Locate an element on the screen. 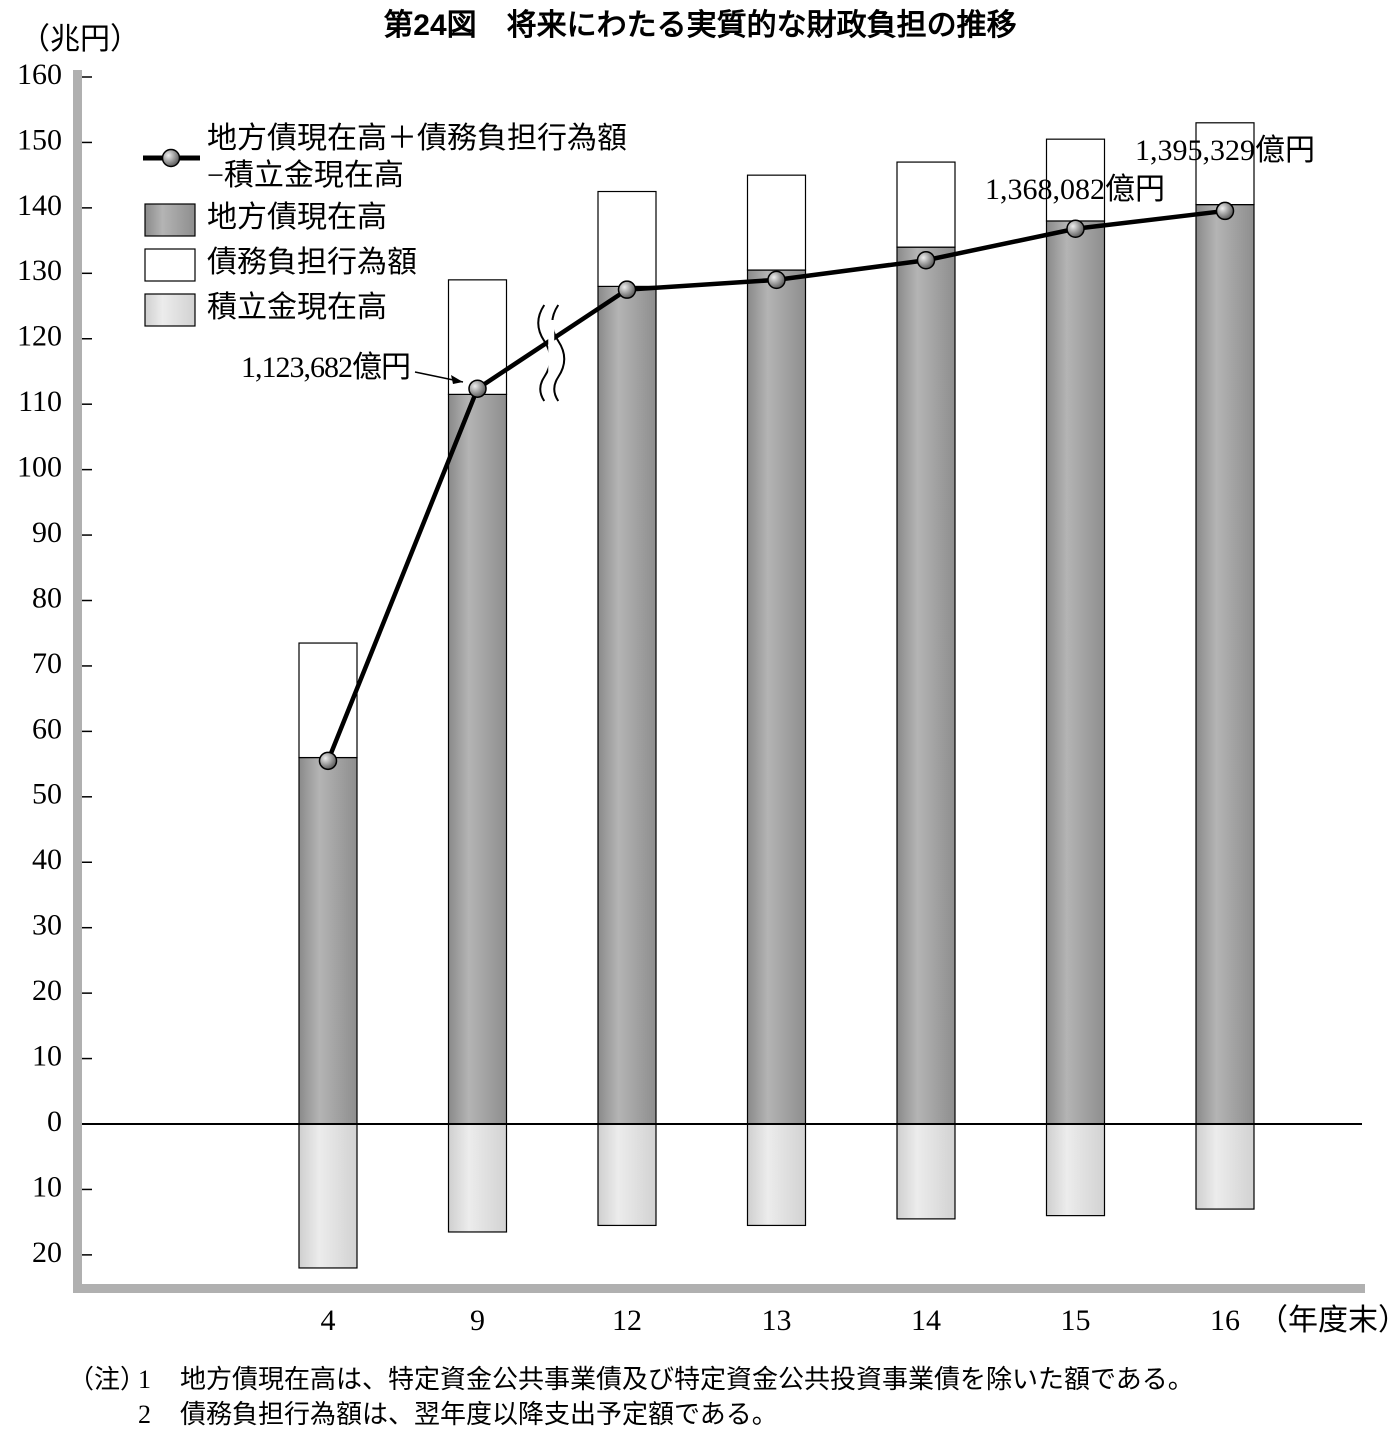 The image size is (1400, 1437). note-number: 2 is located at coordinates (144, 1414).